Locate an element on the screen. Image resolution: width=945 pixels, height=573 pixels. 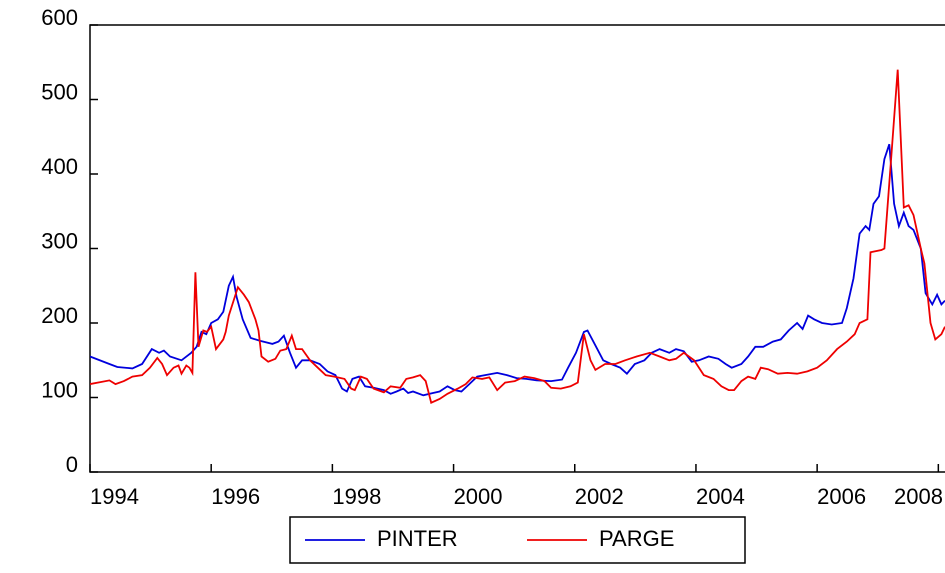
x-tick-label: 1998 is located at coordinates (356, 496).